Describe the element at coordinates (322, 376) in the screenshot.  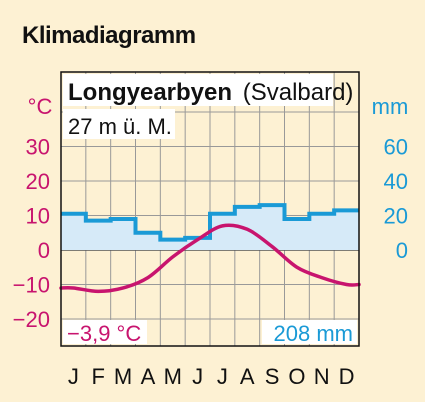
I see `month-tick-label: N` at that location.